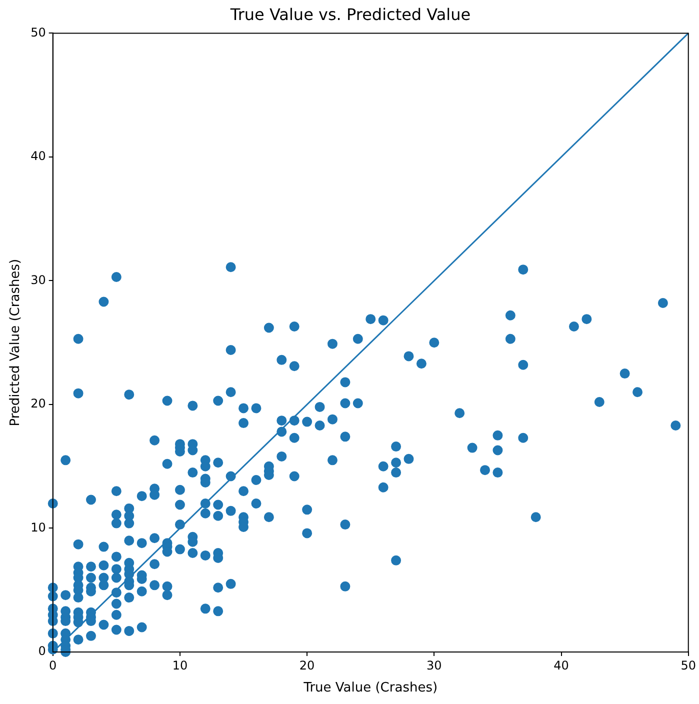 This screenshot has width=699, height=704. I want to click on y-tick-label: 0, so click(42, 651).